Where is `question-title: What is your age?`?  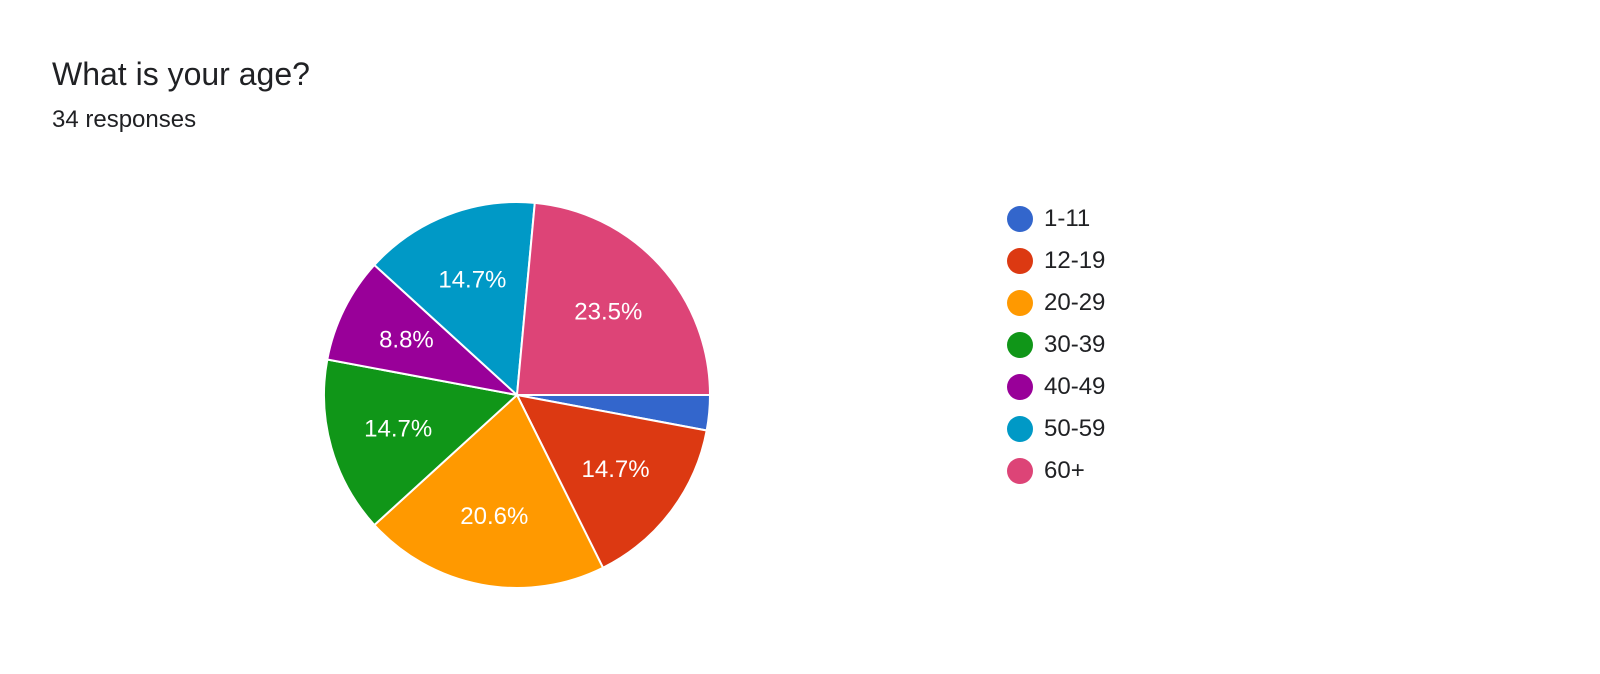 question-title: What is your age? is located at coordinates (181, 74).